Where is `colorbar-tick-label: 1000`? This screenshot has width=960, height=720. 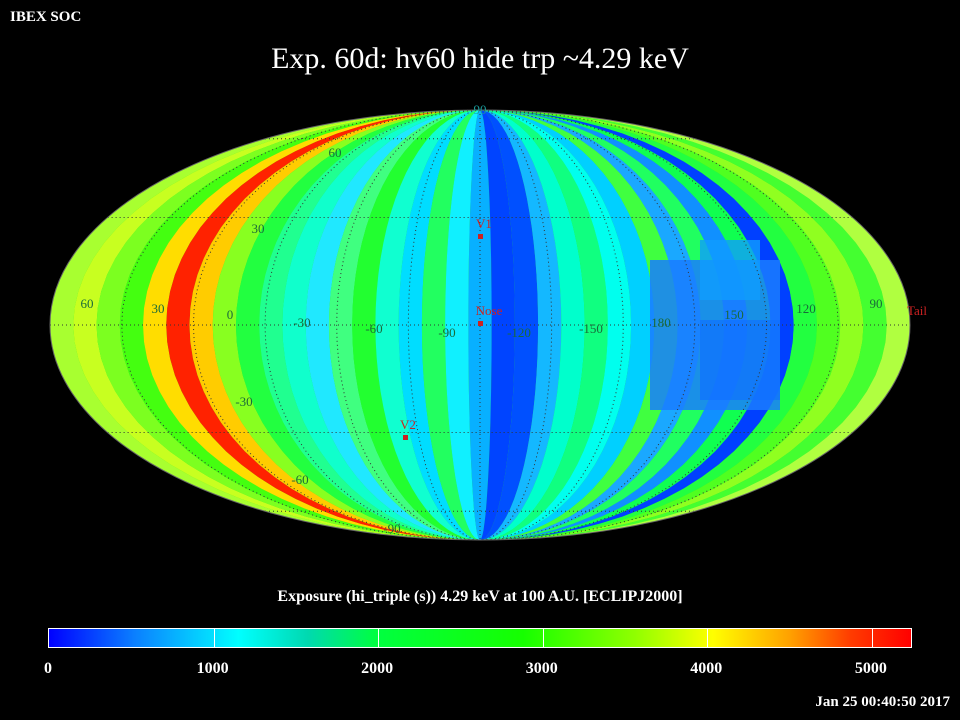
colorbar-tick-label: 1000 is located at coordinates (212, 668).